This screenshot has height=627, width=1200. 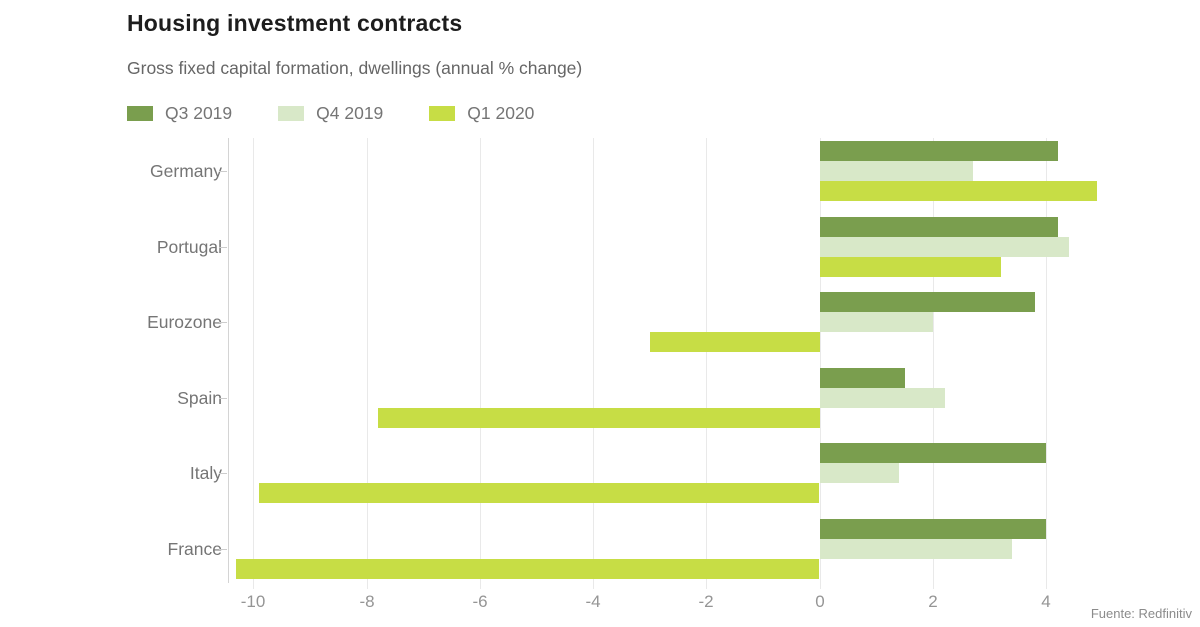 What do you see at coordinates (442, 113) in the screenshot?
I see `legend-swatch-q1-2020` at bounding box center [442, 113].